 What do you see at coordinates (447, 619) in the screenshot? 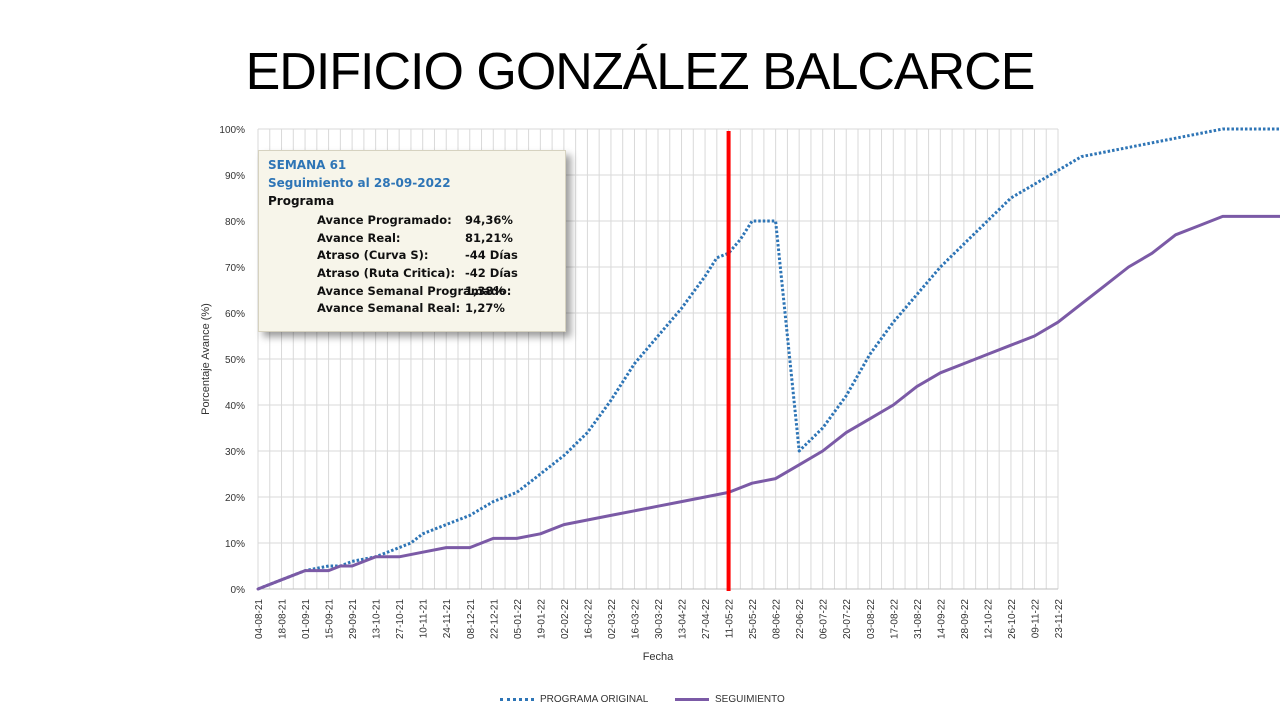
I see `x-tick-label: 24-11-21` at bounding box center [447, 619].